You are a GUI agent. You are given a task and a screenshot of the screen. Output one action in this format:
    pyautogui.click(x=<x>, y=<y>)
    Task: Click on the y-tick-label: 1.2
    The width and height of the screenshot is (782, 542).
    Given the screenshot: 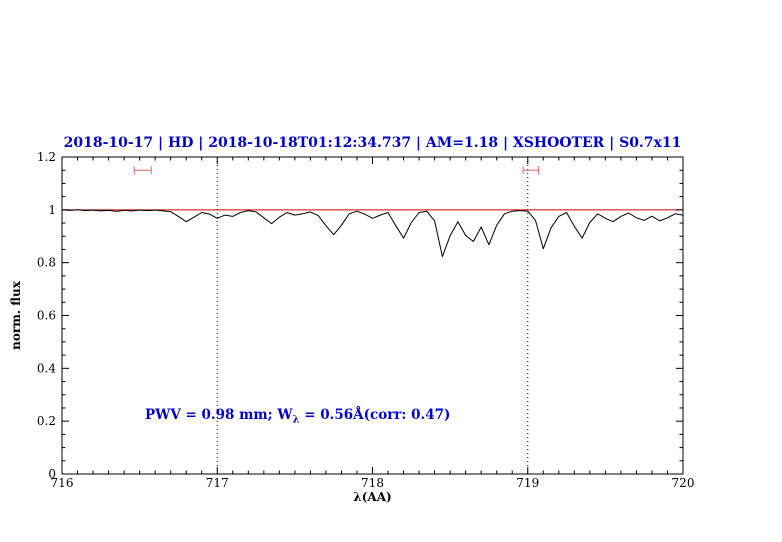 What is the action you would take?
    pyautogui.click(x=46, y=157)
    